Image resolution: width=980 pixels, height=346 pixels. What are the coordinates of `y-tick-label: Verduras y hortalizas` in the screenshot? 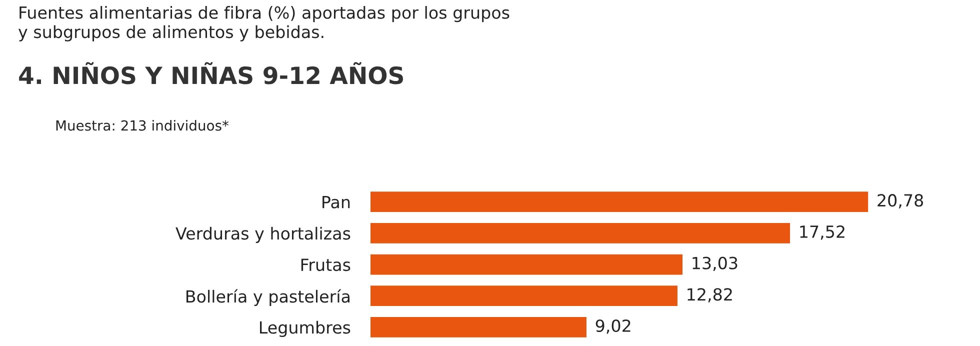 It's located at (263, 234).